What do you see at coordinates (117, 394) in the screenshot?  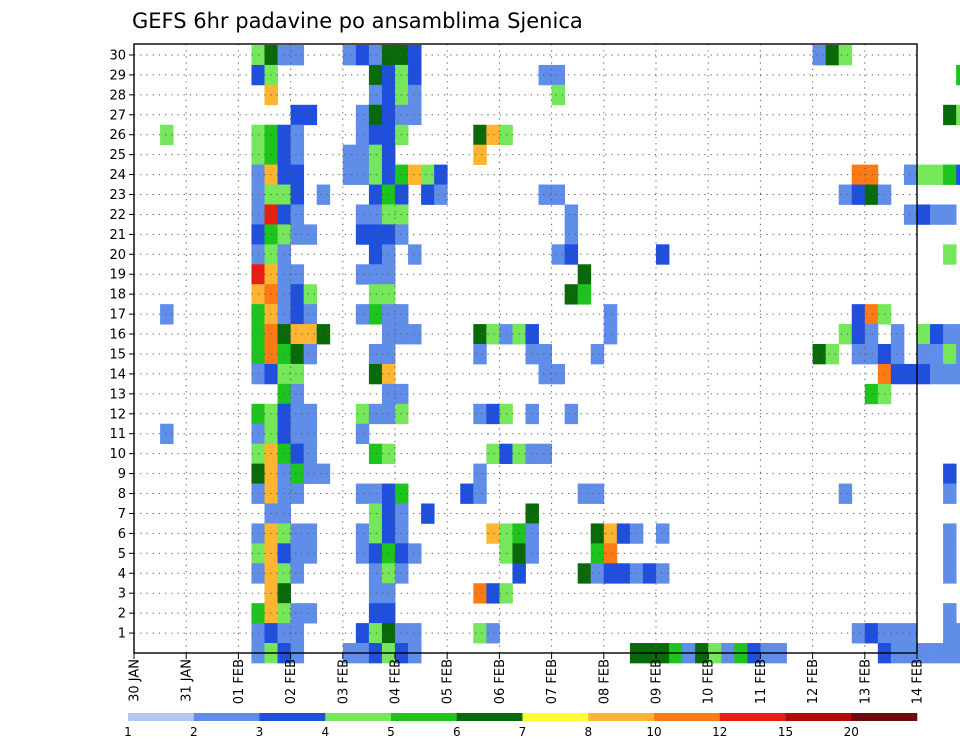 I see `y-tick-label: 13` at bounding box center [117, 394].